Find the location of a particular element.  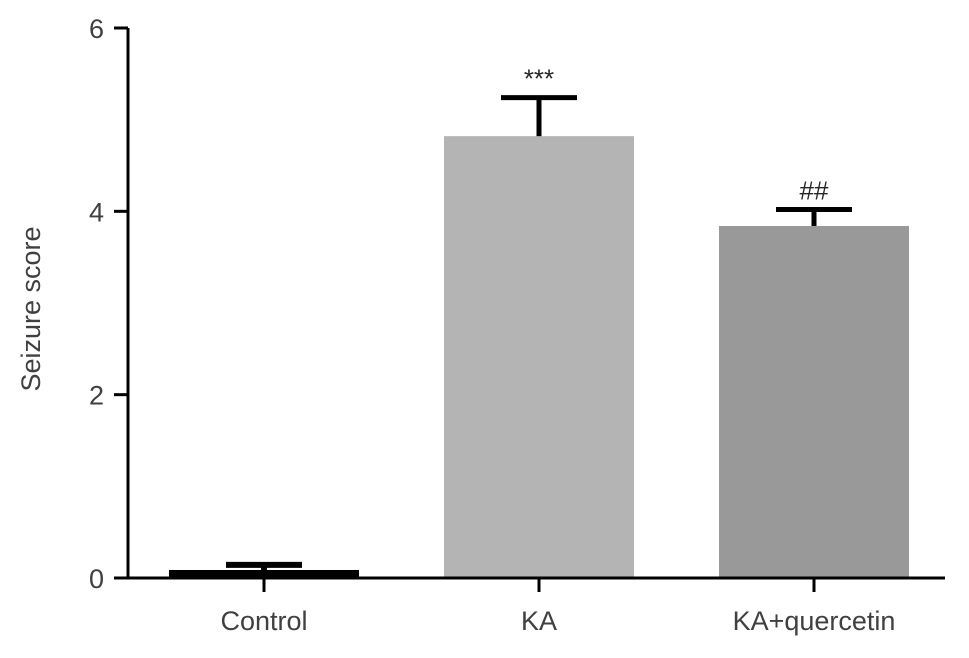

error-bar-control is located at coordinates (264, 567).